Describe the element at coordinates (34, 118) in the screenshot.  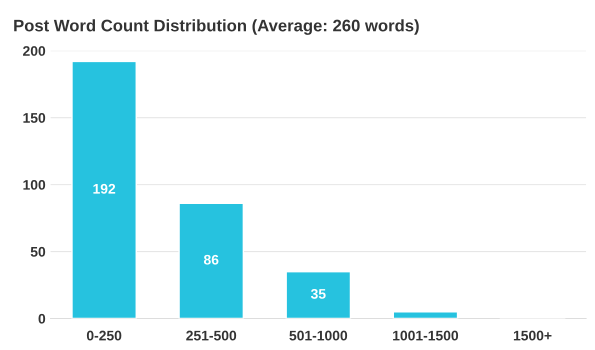
I see `y-tick-label: 150` at that location.